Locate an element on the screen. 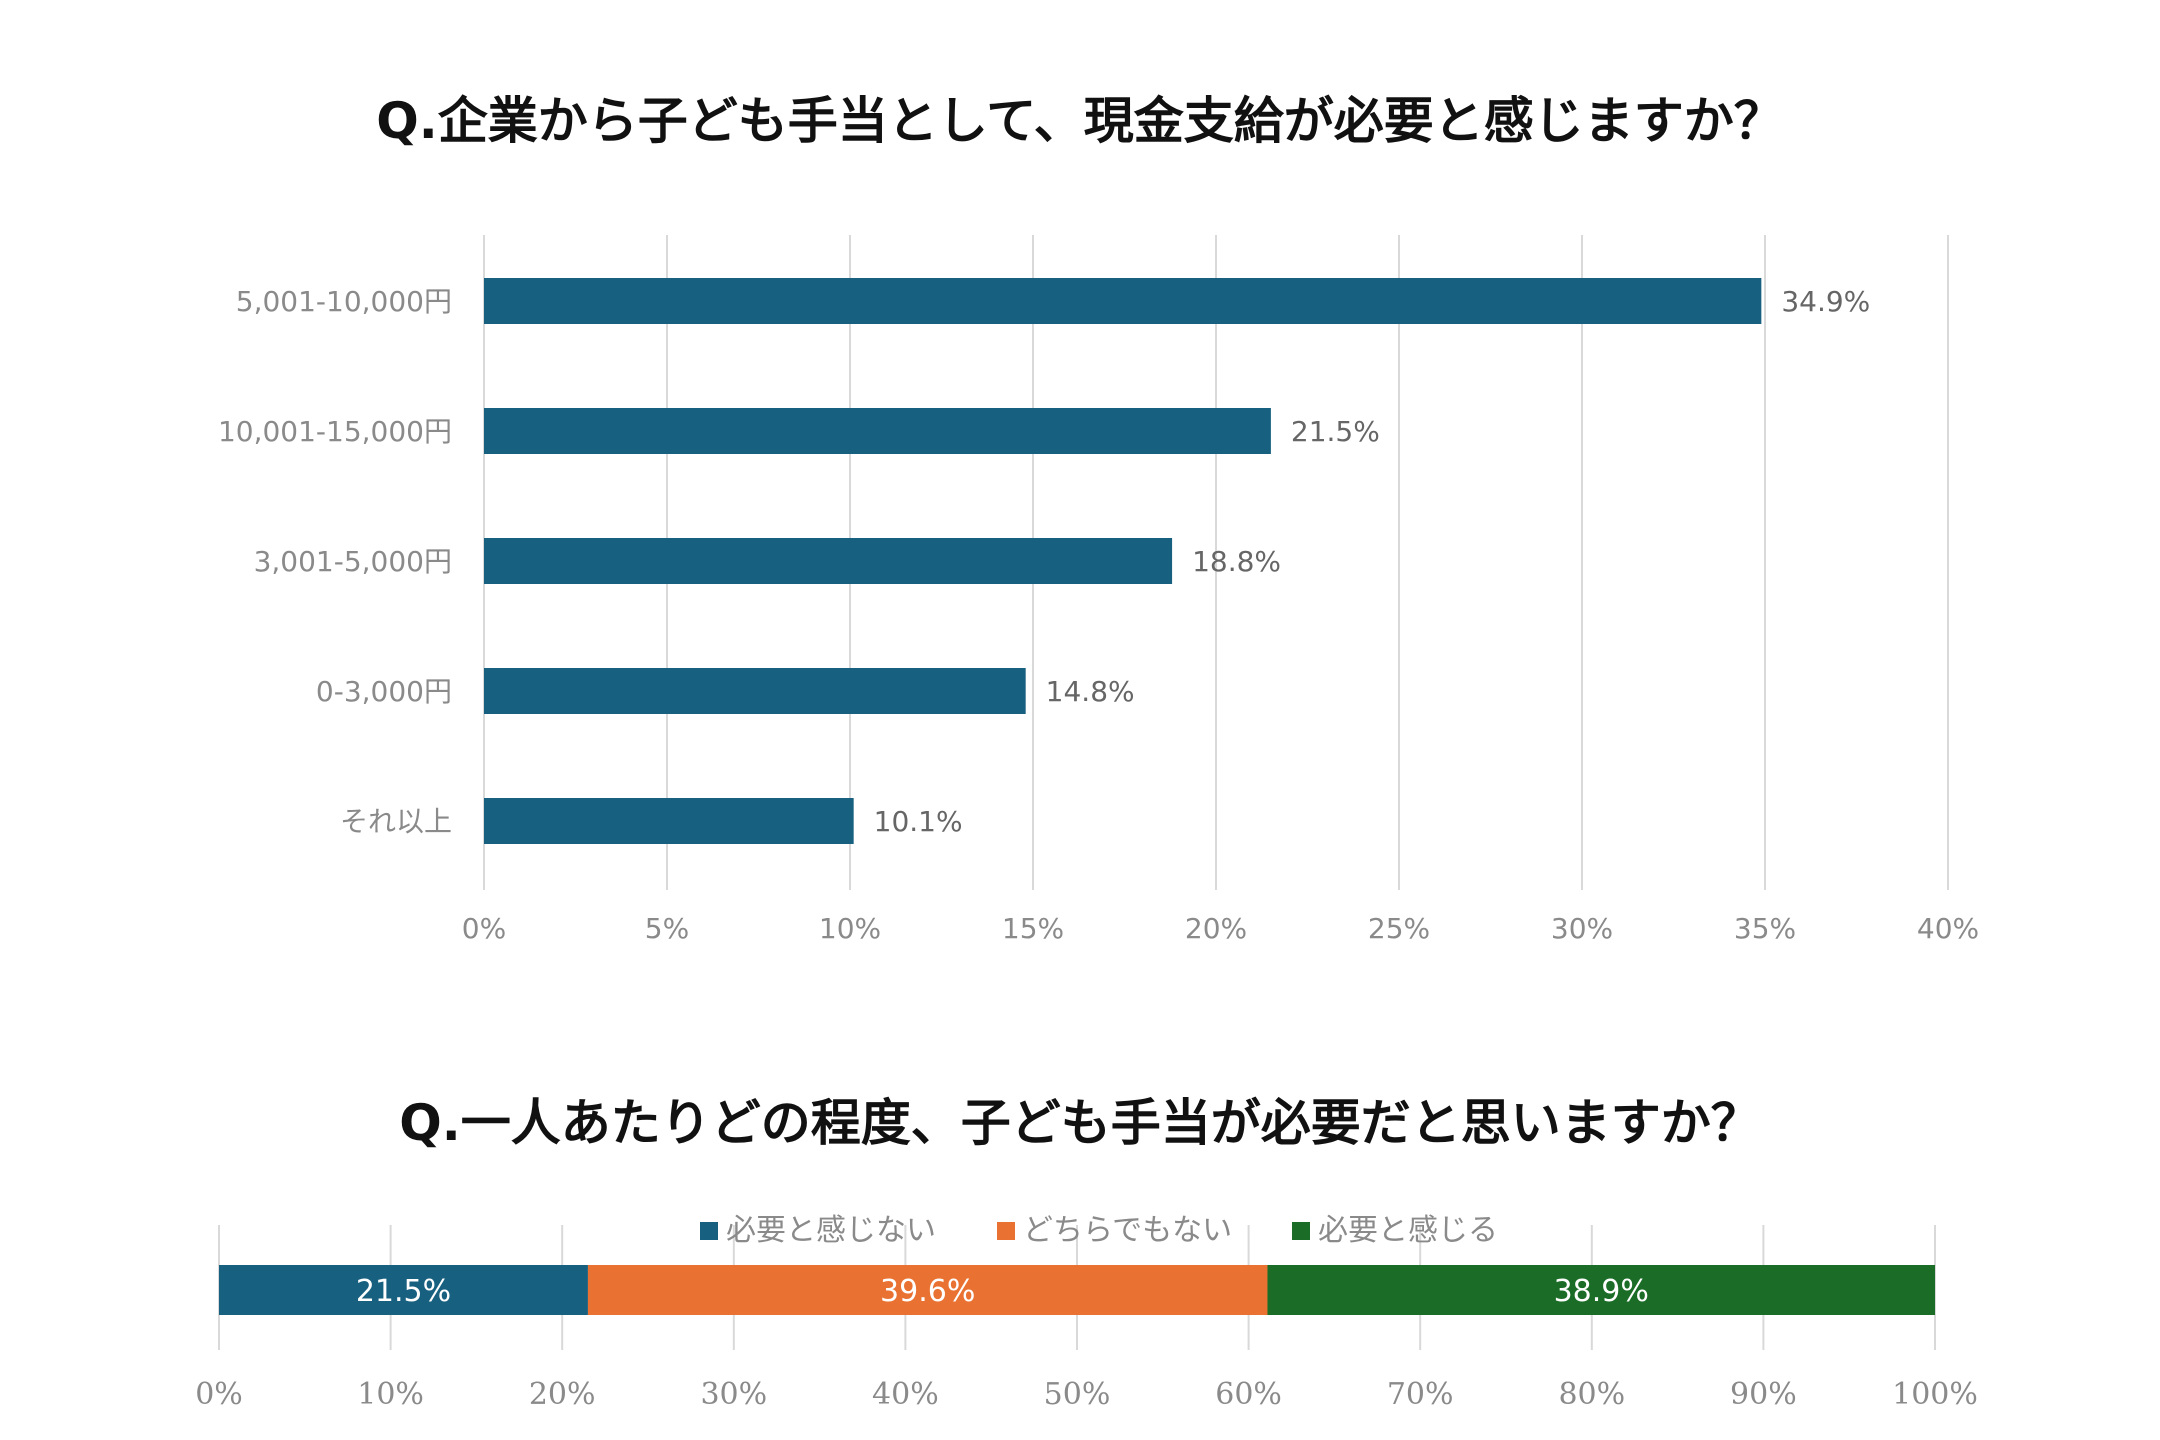 The width and height of the screenshot is (2160, 1440). chart2-legend: 必要と感じない どちらでもない 必要と感じる is located at coordinates (1099, 1230).